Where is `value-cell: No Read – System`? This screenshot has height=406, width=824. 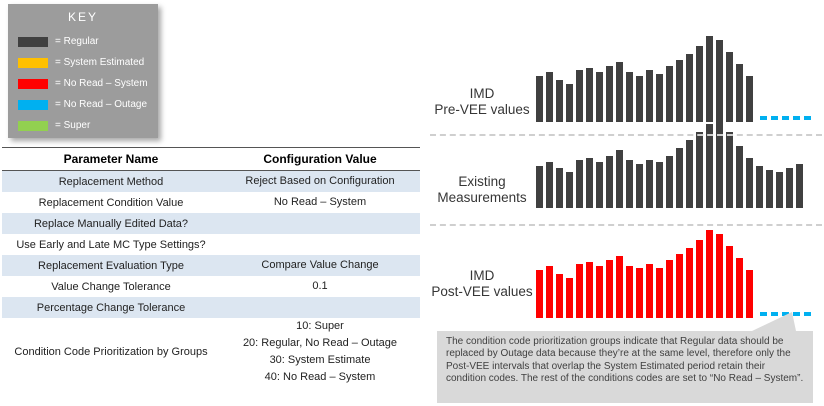
value-cell: No Read – System is located at coordinates (320, 202).